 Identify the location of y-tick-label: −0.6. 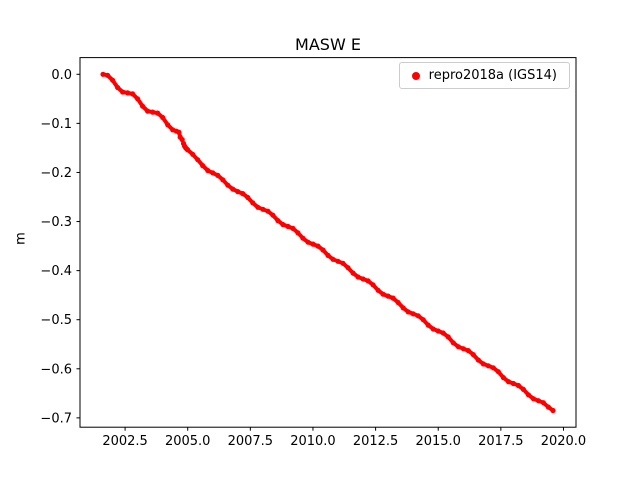
(56, 369).